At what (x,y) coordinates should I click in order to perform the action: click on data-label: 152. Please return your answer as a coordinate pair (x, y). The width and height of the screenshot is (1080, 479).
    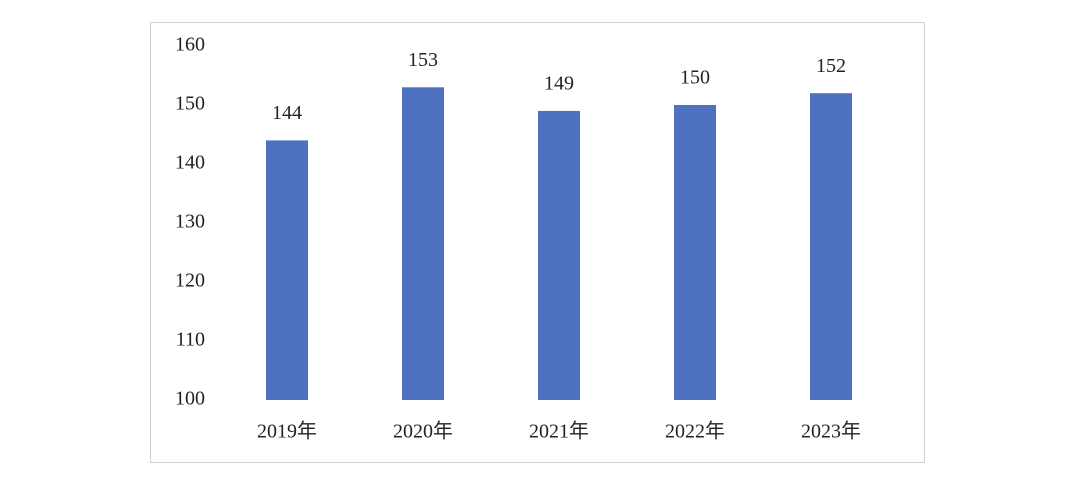
    Looking at the image, I should click on (831, 66).